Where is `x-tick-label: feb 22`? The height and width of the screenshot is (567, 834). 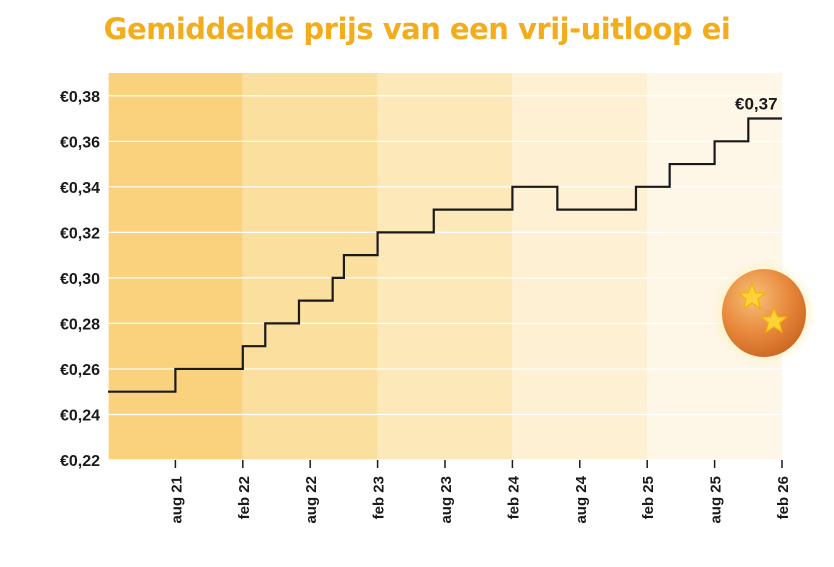
x-tick-label: feb 22 is located at coordinates (244, 497).